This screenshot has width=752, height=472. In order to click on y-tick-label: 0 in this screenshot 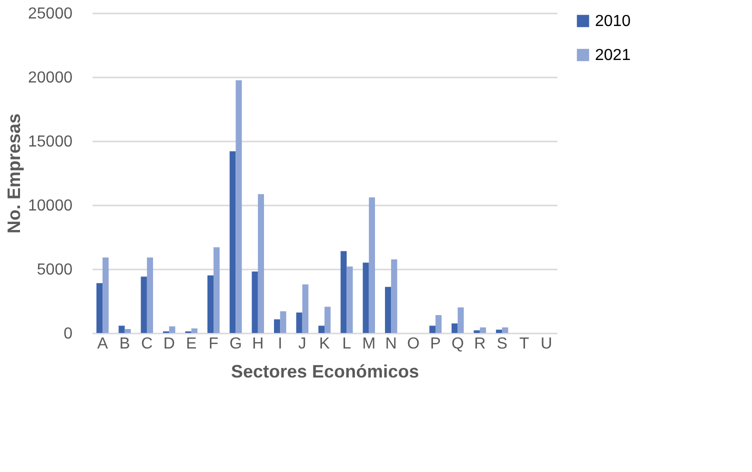, I will do `click(68, 334)`.